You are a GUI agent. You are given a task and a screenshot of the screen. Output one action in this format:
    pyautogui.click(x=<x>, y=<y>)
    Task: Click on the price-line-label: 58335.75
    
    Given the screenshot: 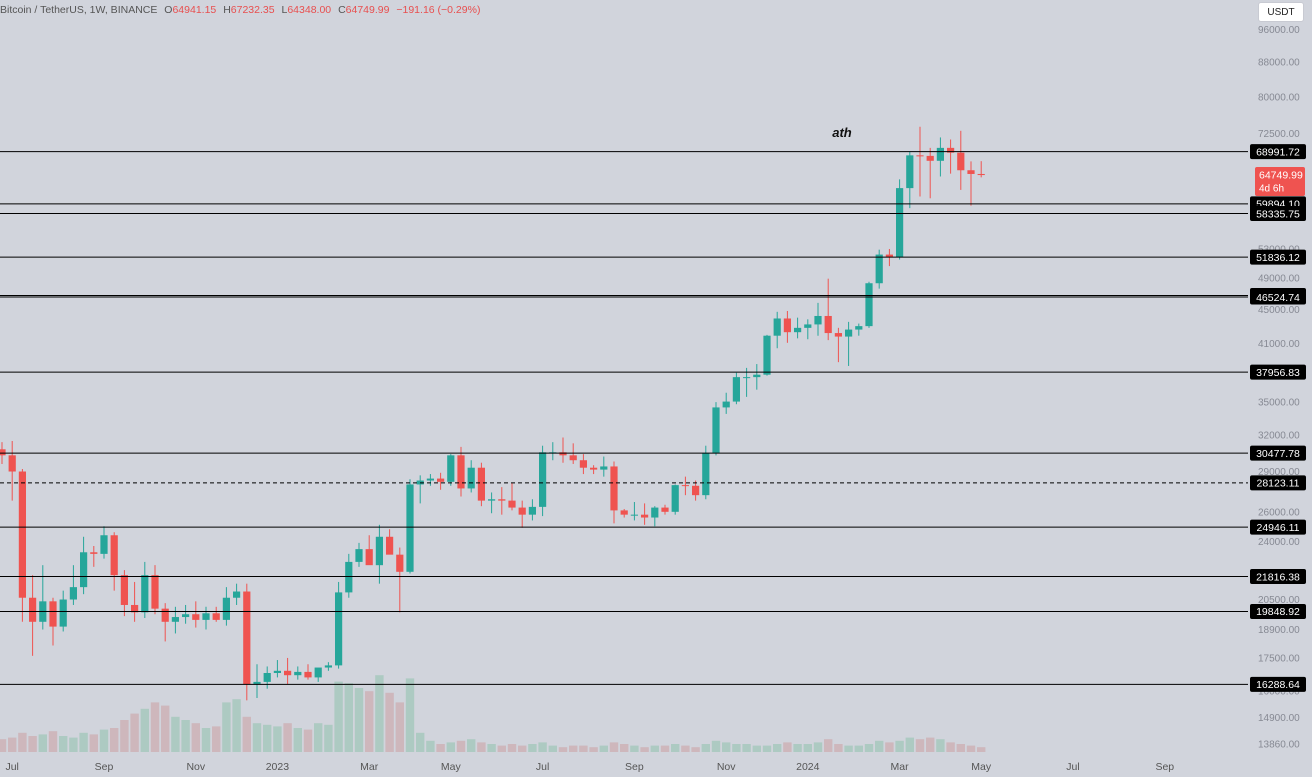 What is the action you would take?
    pyautogui.click(x=1278, y=214)
    